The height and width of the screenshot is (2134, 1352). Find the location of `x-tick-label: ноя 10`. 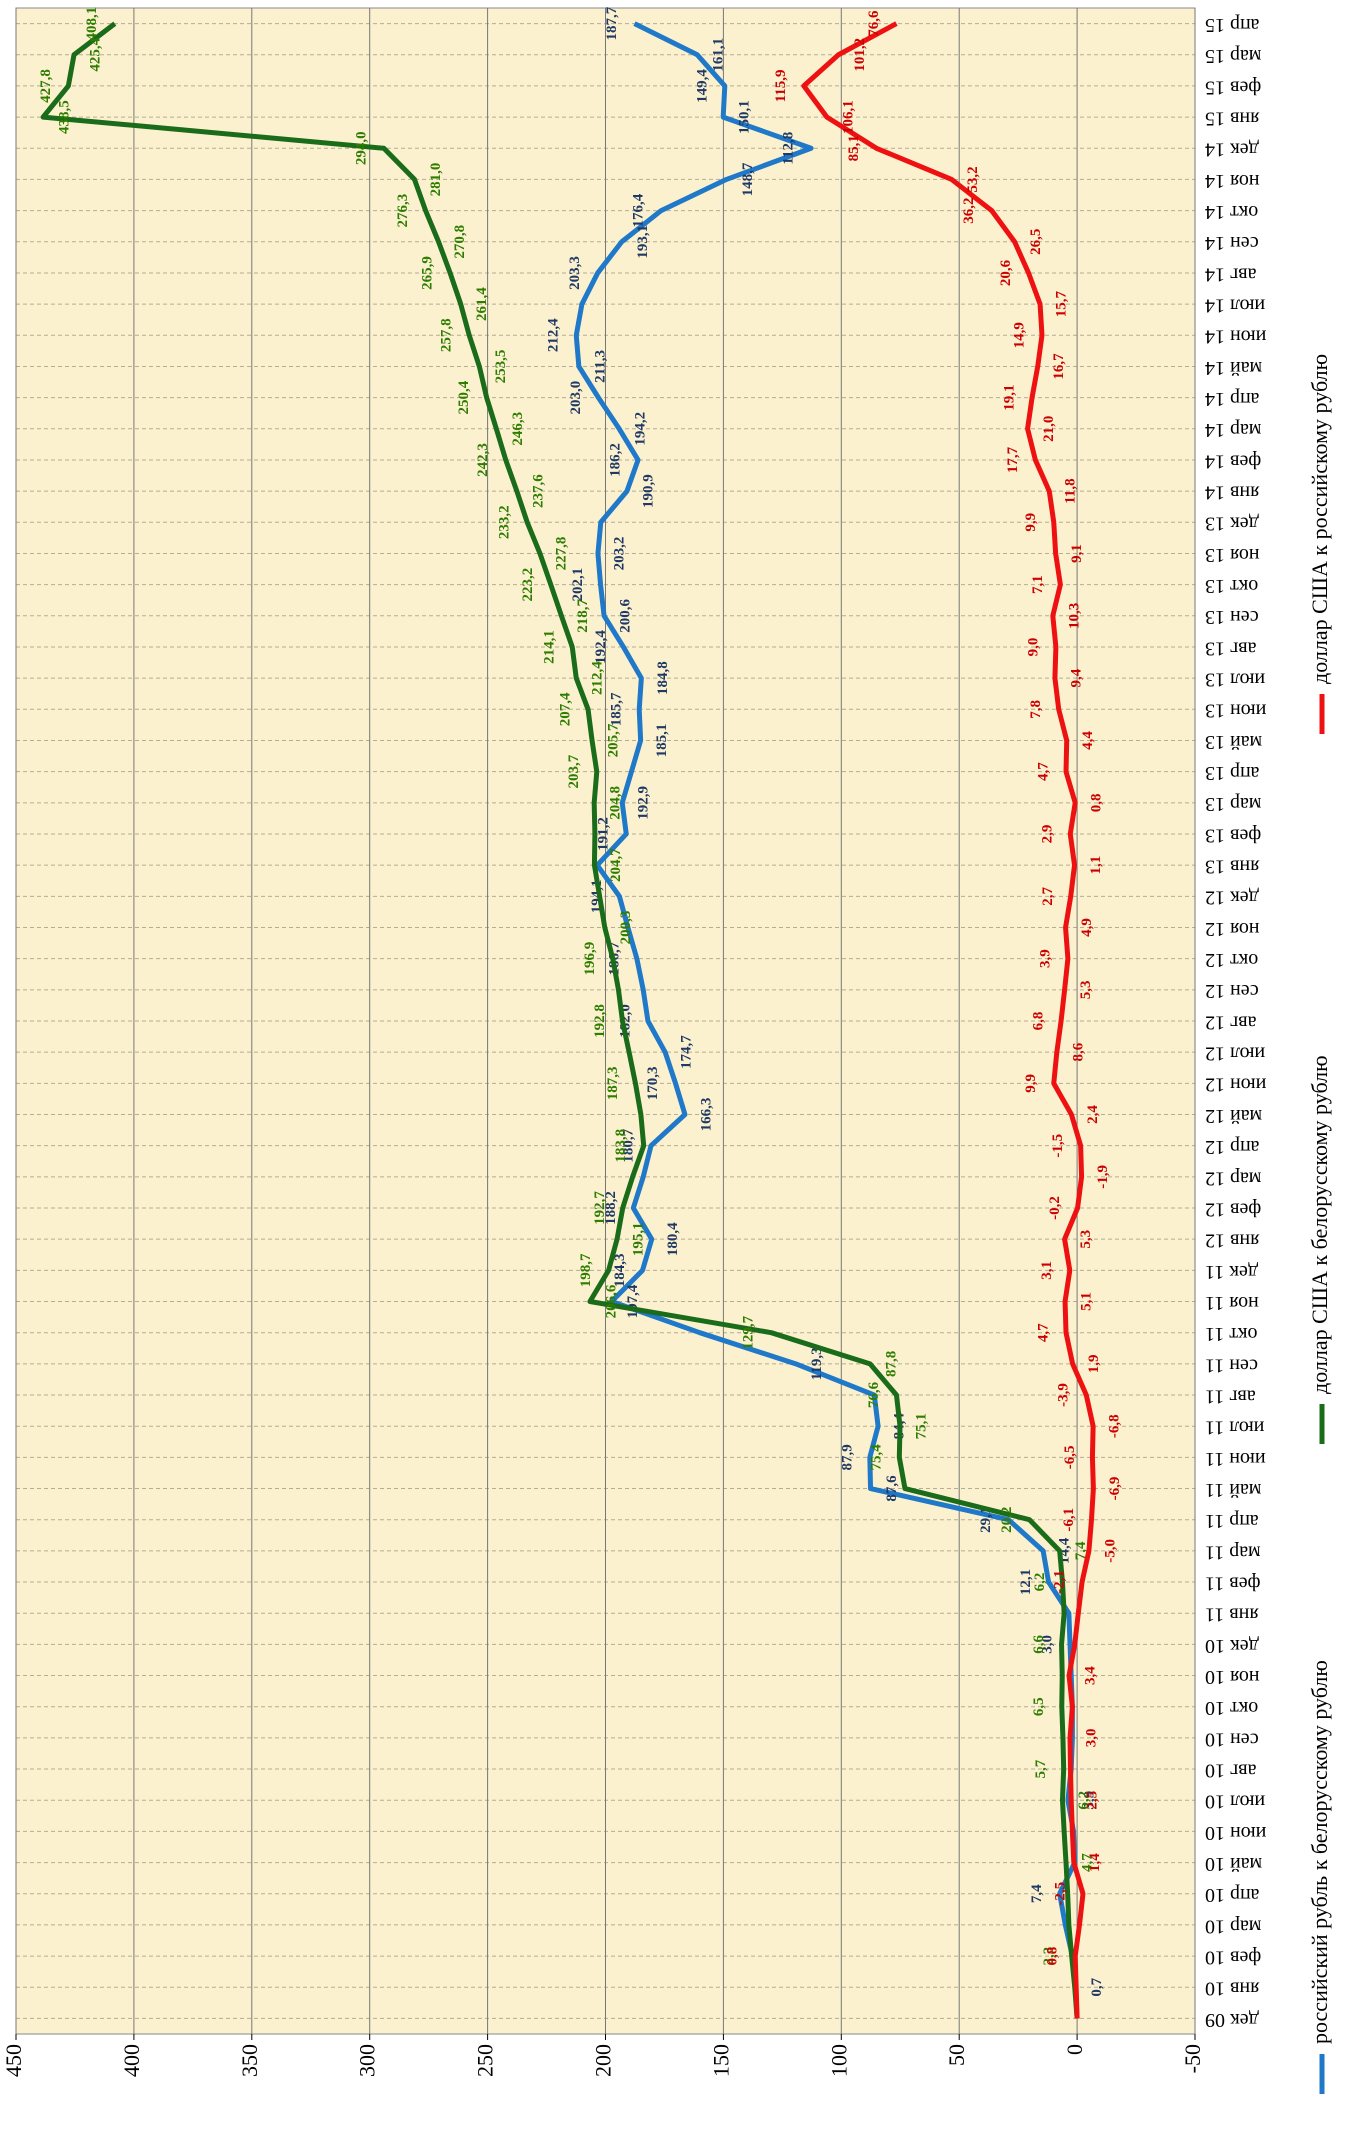

x-tick-label: ноя 10 is located at coordinates (1232, 1677).